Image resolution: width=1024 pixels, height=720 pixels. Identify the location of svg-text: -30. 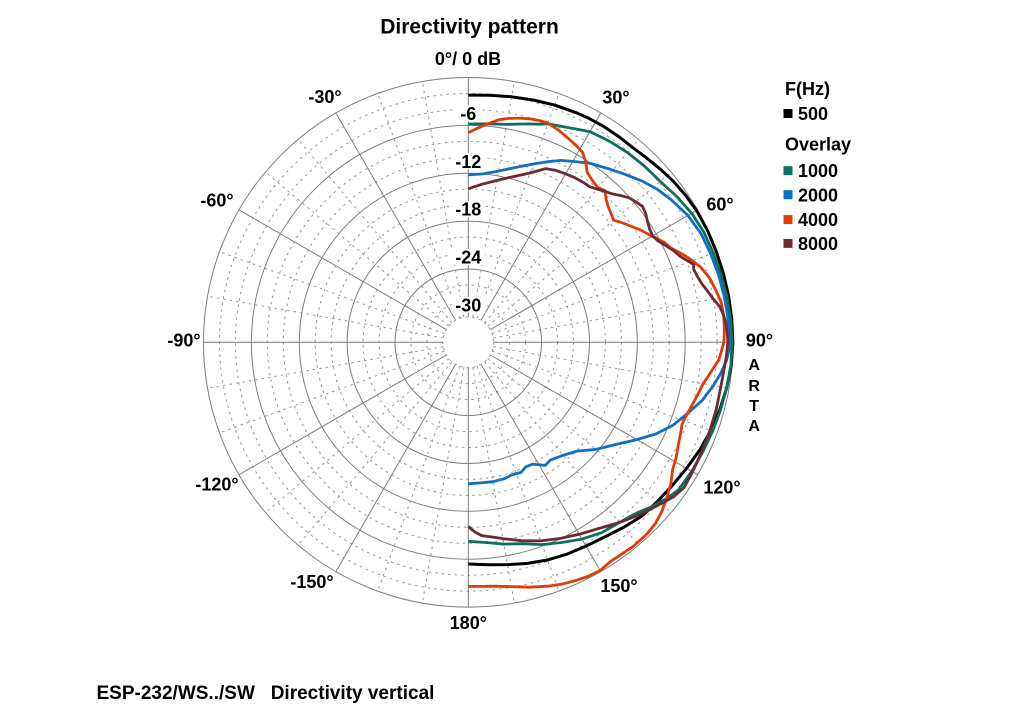
(468, 305).